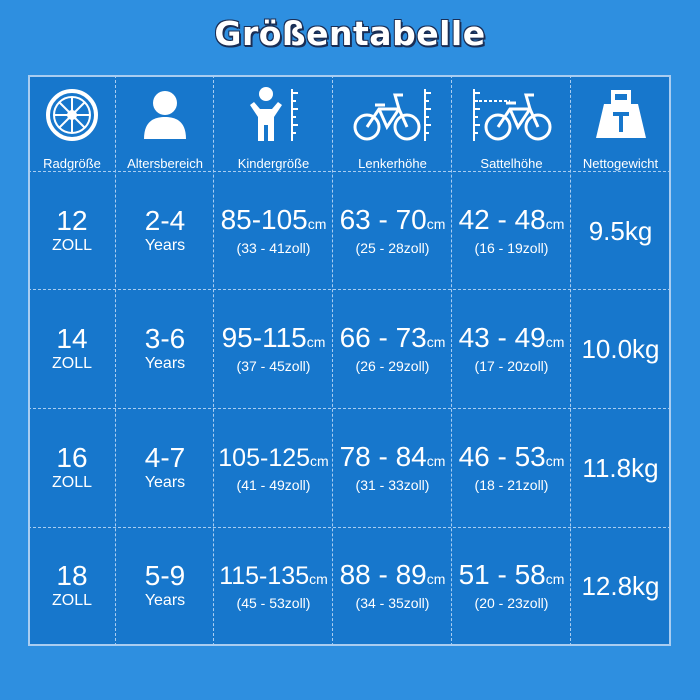  Describe the element at coordinates (273, 247) in the screenshot. I see `child-height-inch: (33 - 41zoll)` at that location.